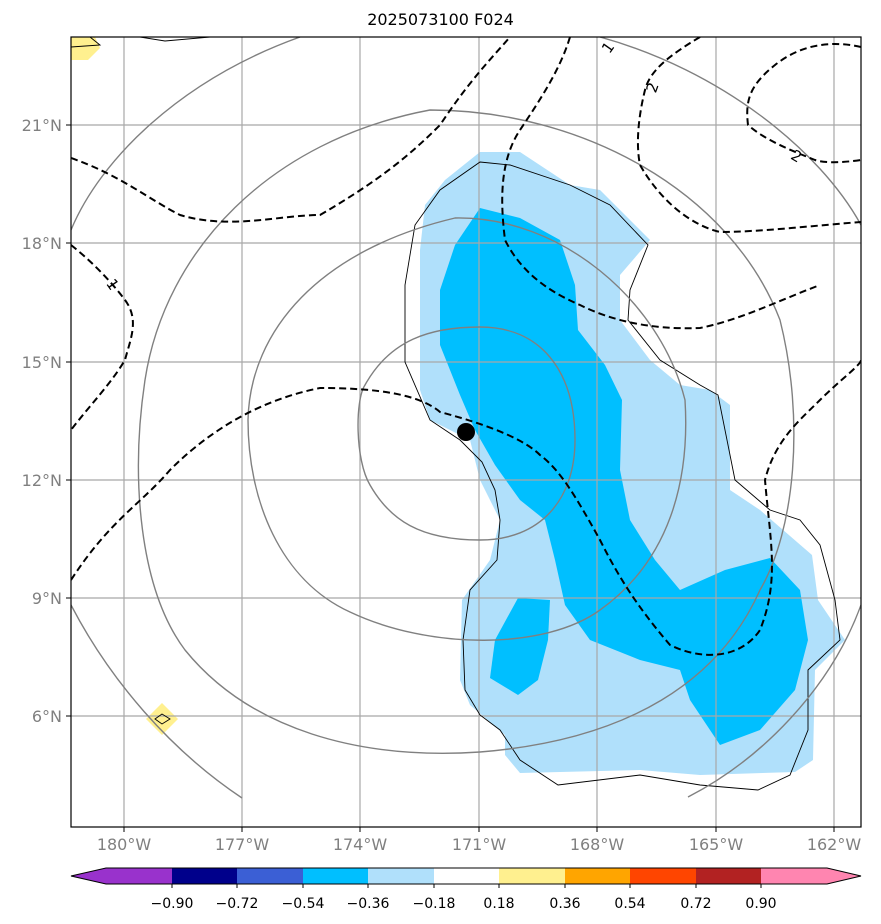  I want to click on storm-center-marker, so click(466, 432).